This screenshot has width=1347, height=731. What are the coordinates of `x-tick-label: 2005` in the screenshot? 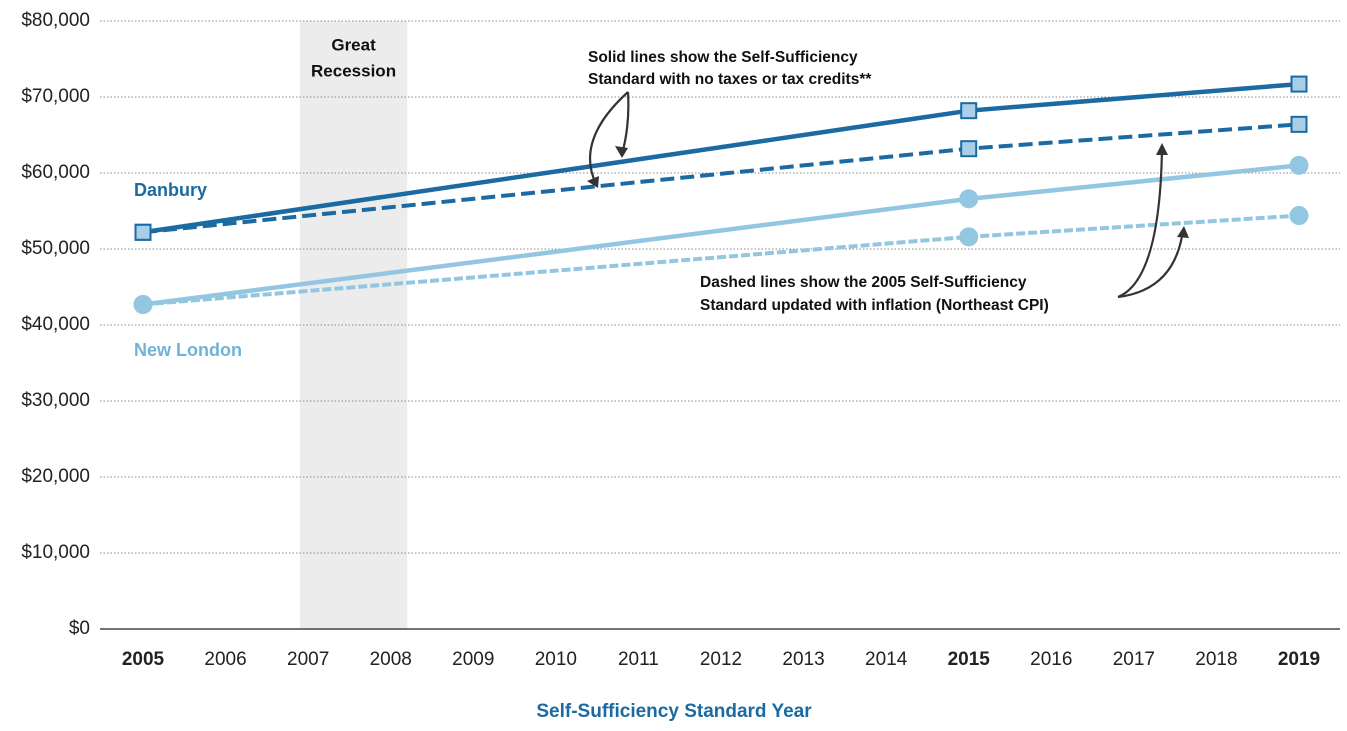 It's located at (143, 659).